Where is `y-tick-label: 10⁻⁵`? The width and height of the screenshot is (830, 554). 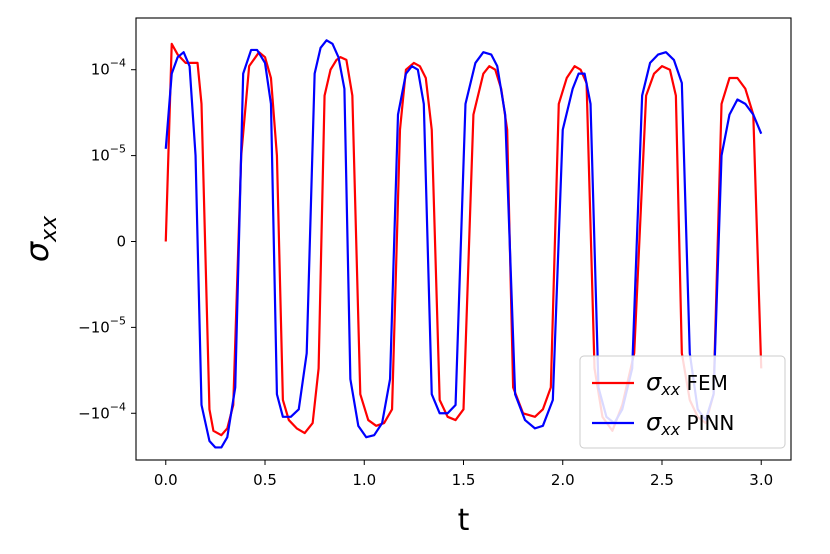
y-tick-label: 10⁻⁵ is located at coordinates (108, 154).